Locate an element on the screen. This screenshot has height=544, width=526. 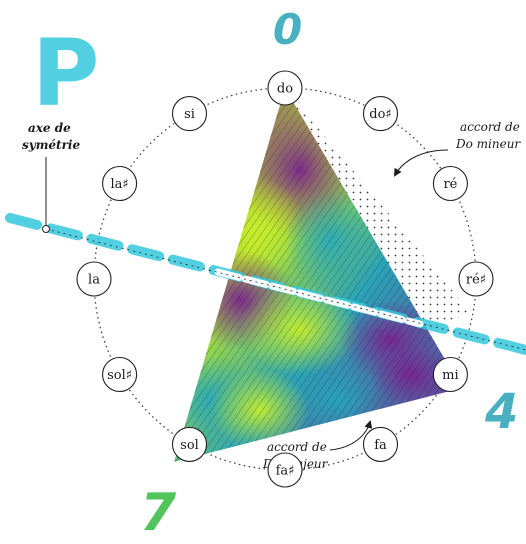
pitch-node-7: sol is located at coordinates (189, 444).